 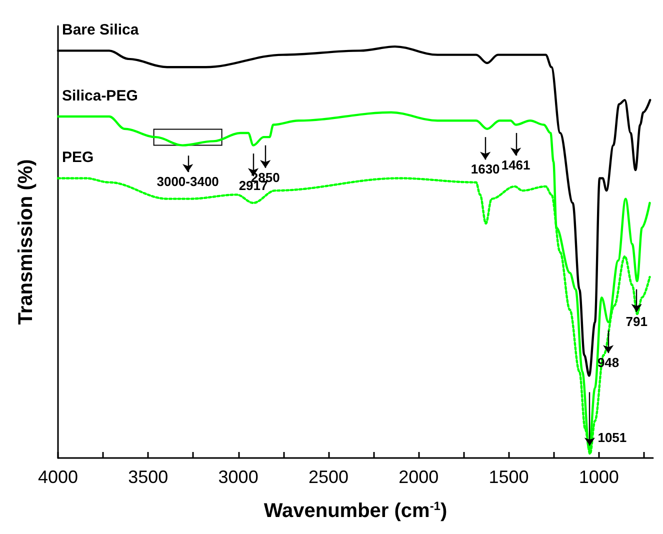 I want to click on x-tick-label: 1500, so click(x=508, y=477).